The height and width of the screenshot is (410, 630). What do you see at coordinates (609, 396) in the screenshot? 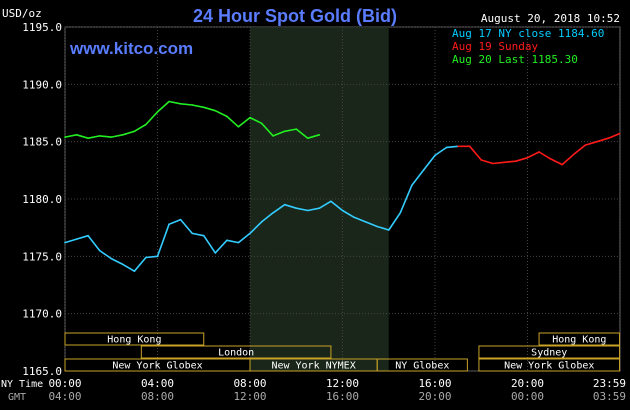
I see `x-tick-label-gmt: 03:59` at bounding box center [609, 396].